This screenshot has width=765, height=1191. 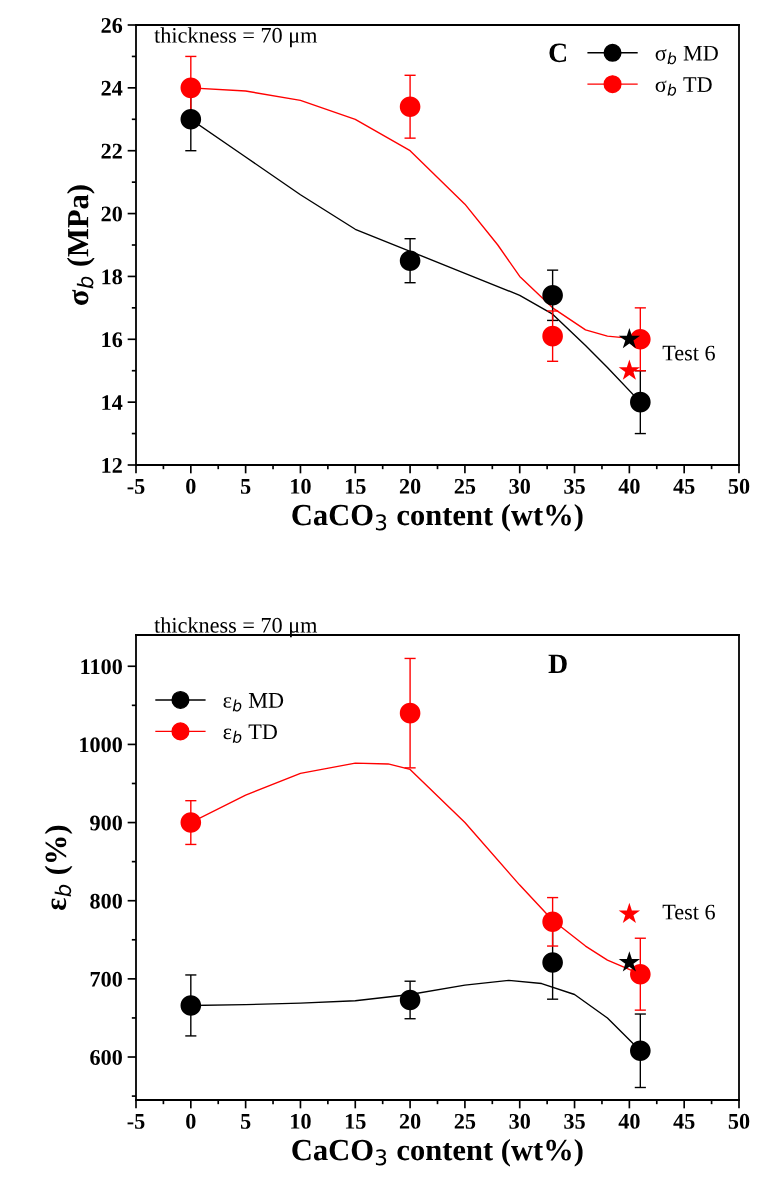 What do you see at coordinates (101, 667) in the screenshot?
I see `y-tick-label: 1100` at bounding box center [101, 667].